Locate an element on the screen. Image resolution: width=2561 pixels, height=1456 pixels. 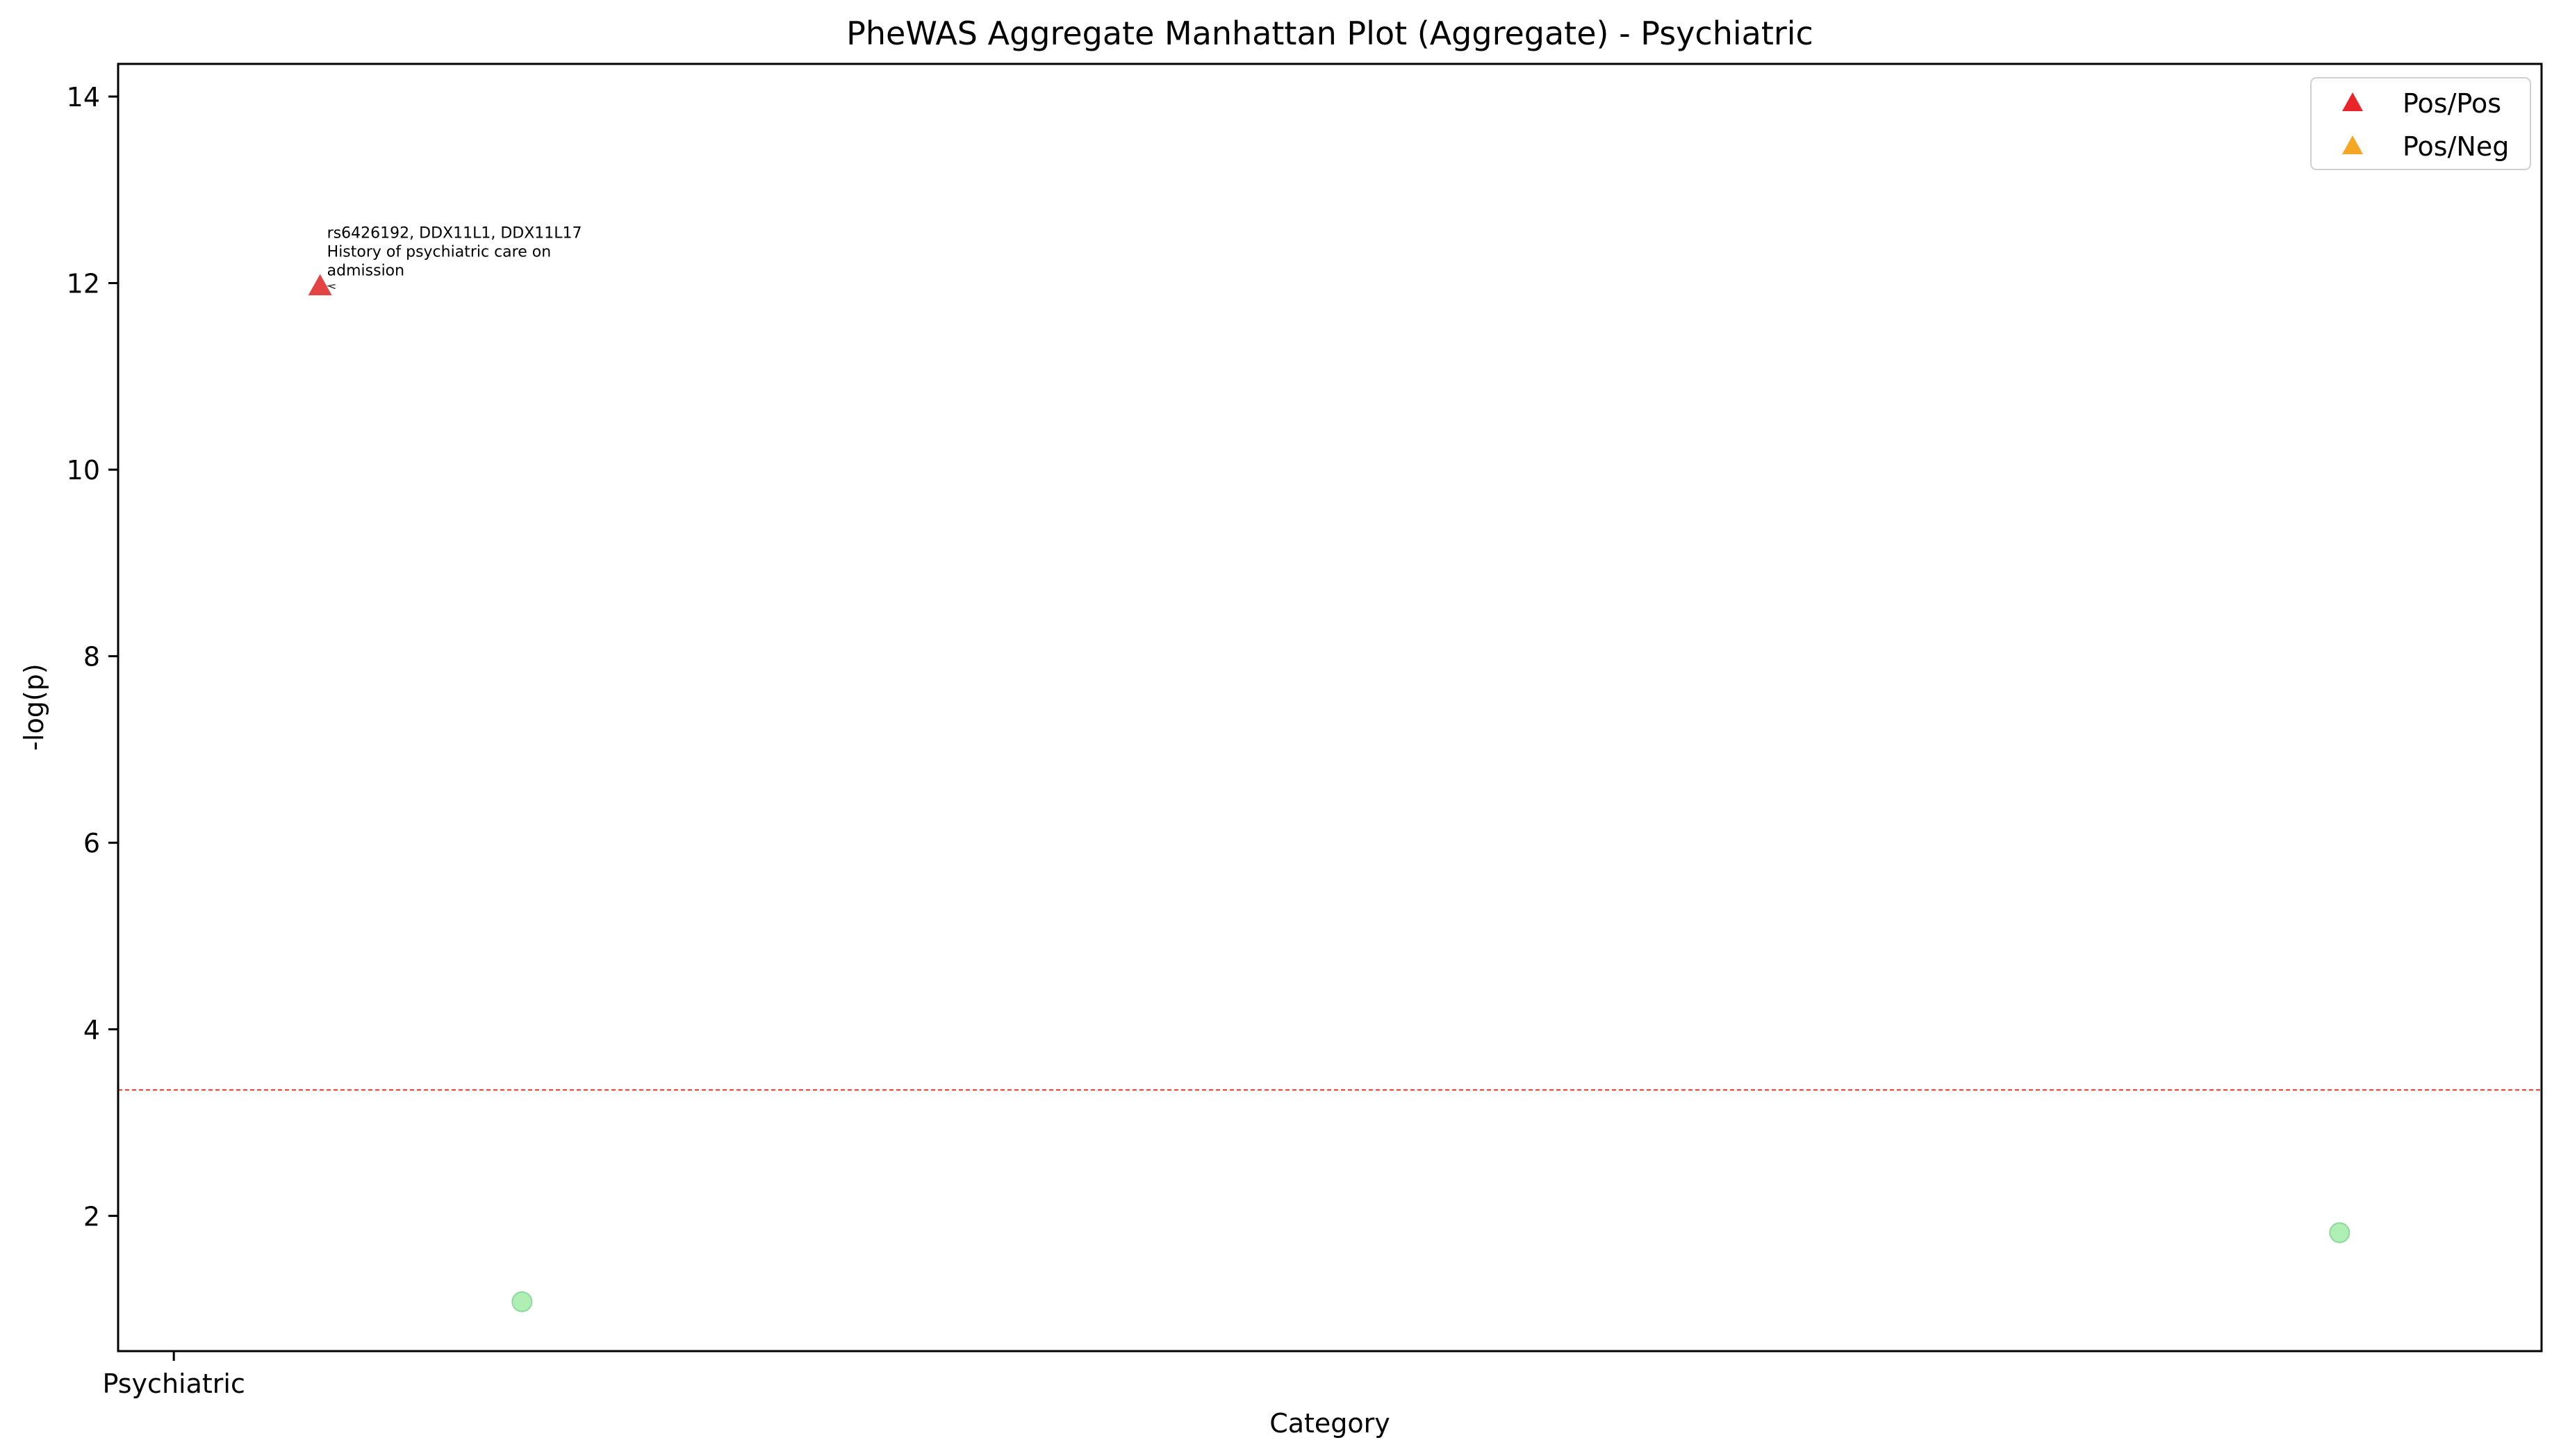
annotation-line: admission is located at coordinates (365, 271).